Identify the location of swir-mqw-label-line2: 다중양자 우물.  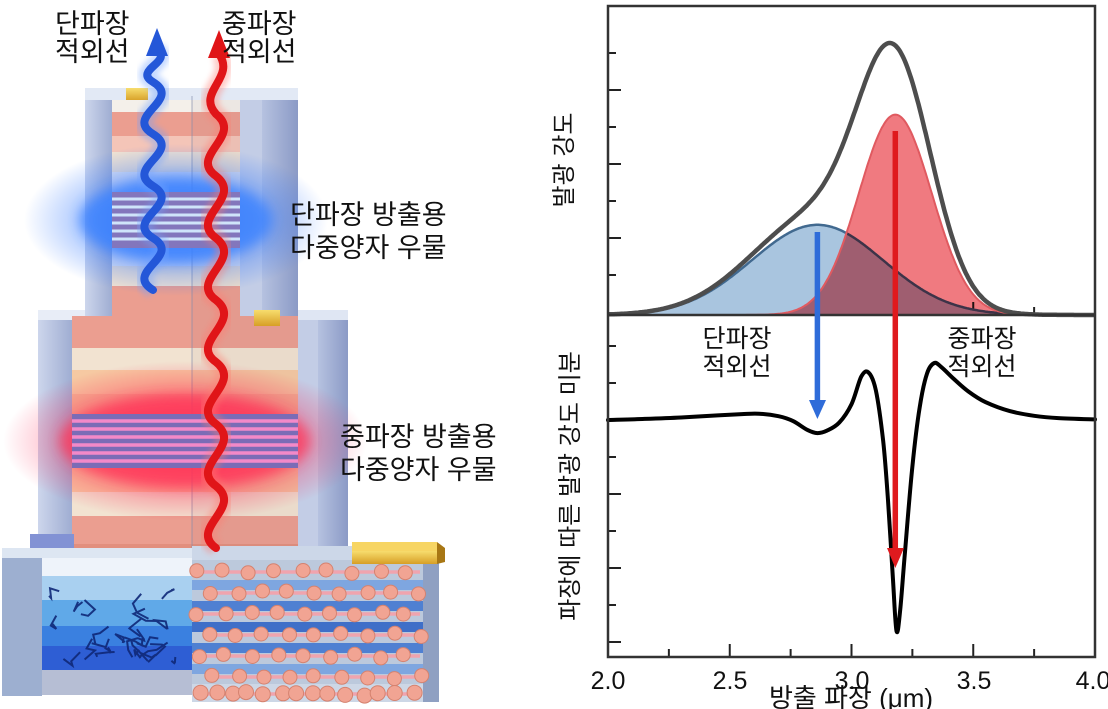
(368, 248).